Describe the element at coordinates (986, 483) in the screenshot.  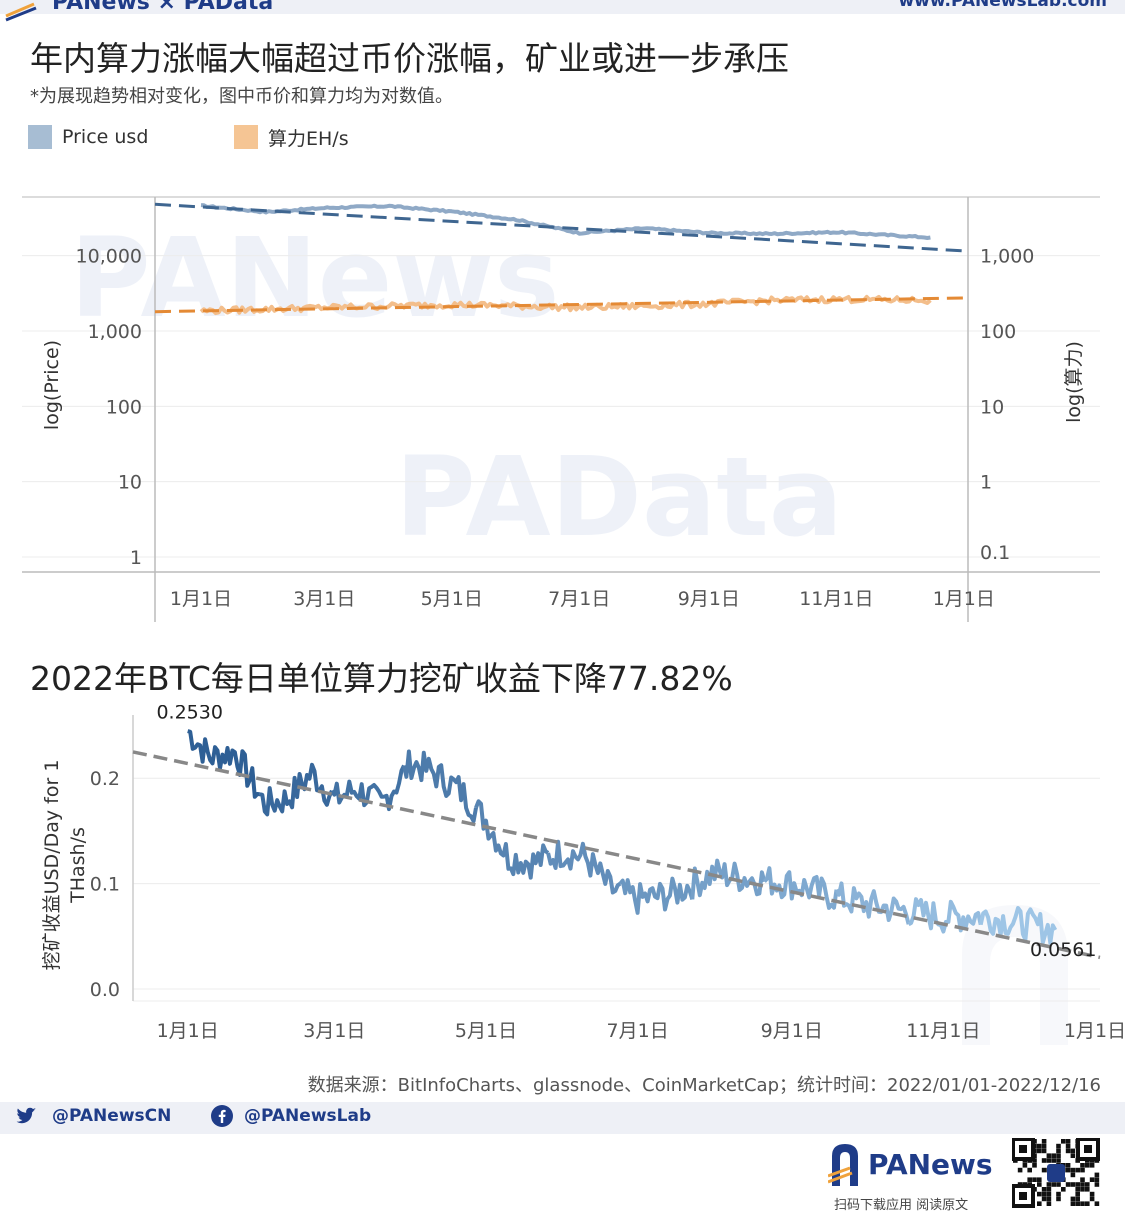
I see `chart1-y2tick-label: 1` at that location.